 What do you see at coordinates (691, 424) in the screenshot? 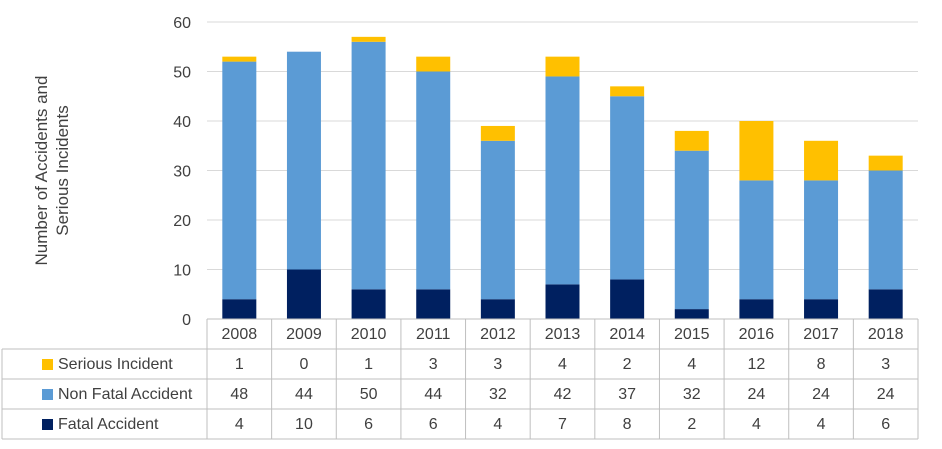
I see `data-value-fatal-accident: 2` at bounding box center [691, 424].